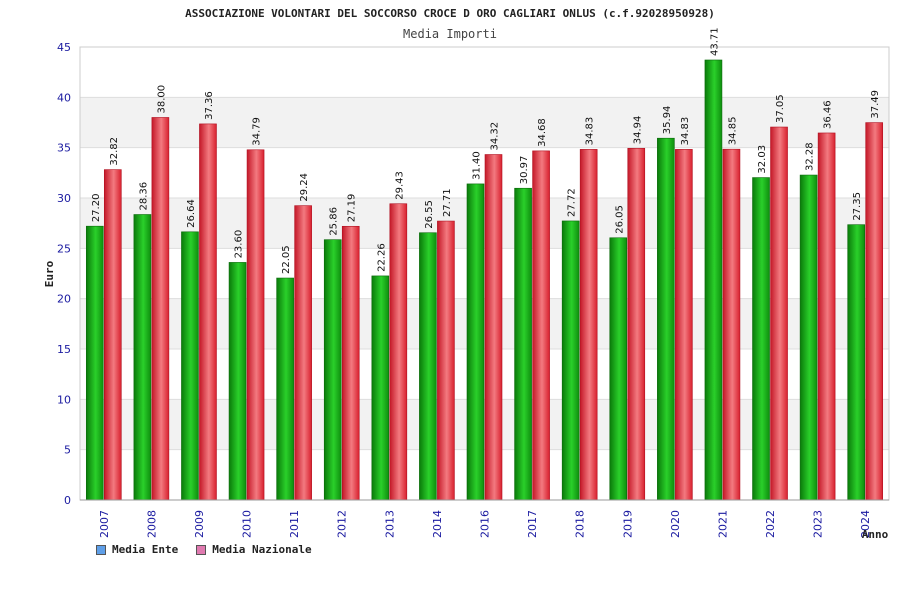  Describe the element at coordinates (64, 148) in the screenshot. I see `y-tick-label: 35` at that location.